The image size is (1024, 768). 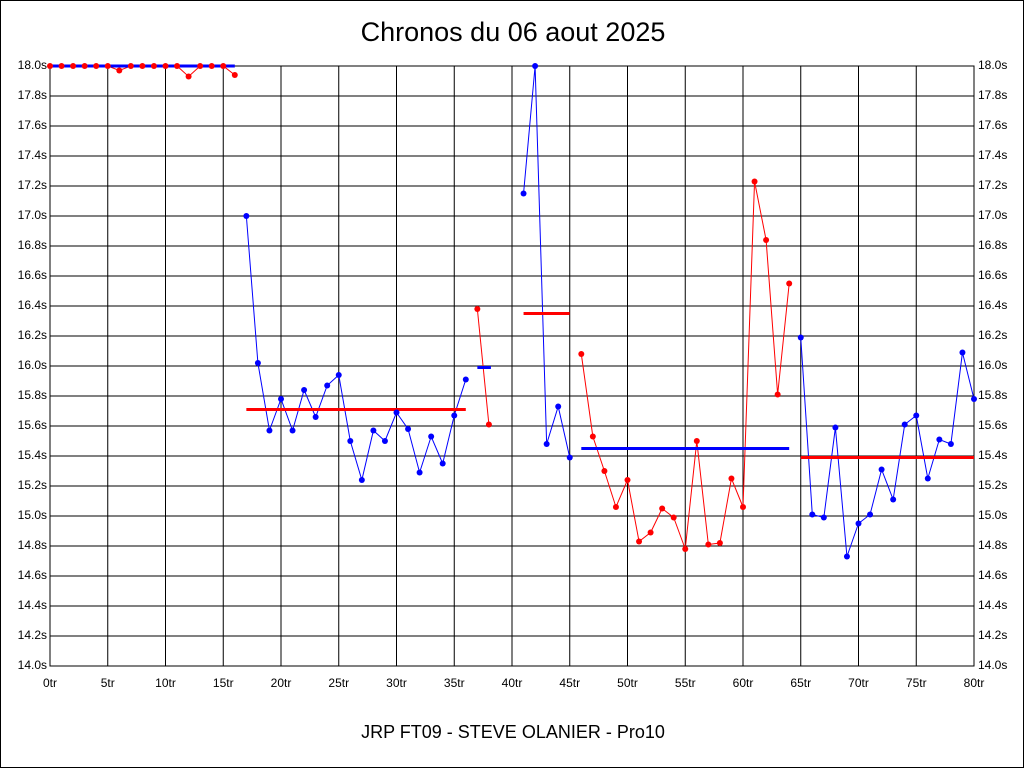 What do you see at coordinates (32, 515) in the screenshot?
I see `y-tick-label: 15.0s` at bounding box center [32, 515].